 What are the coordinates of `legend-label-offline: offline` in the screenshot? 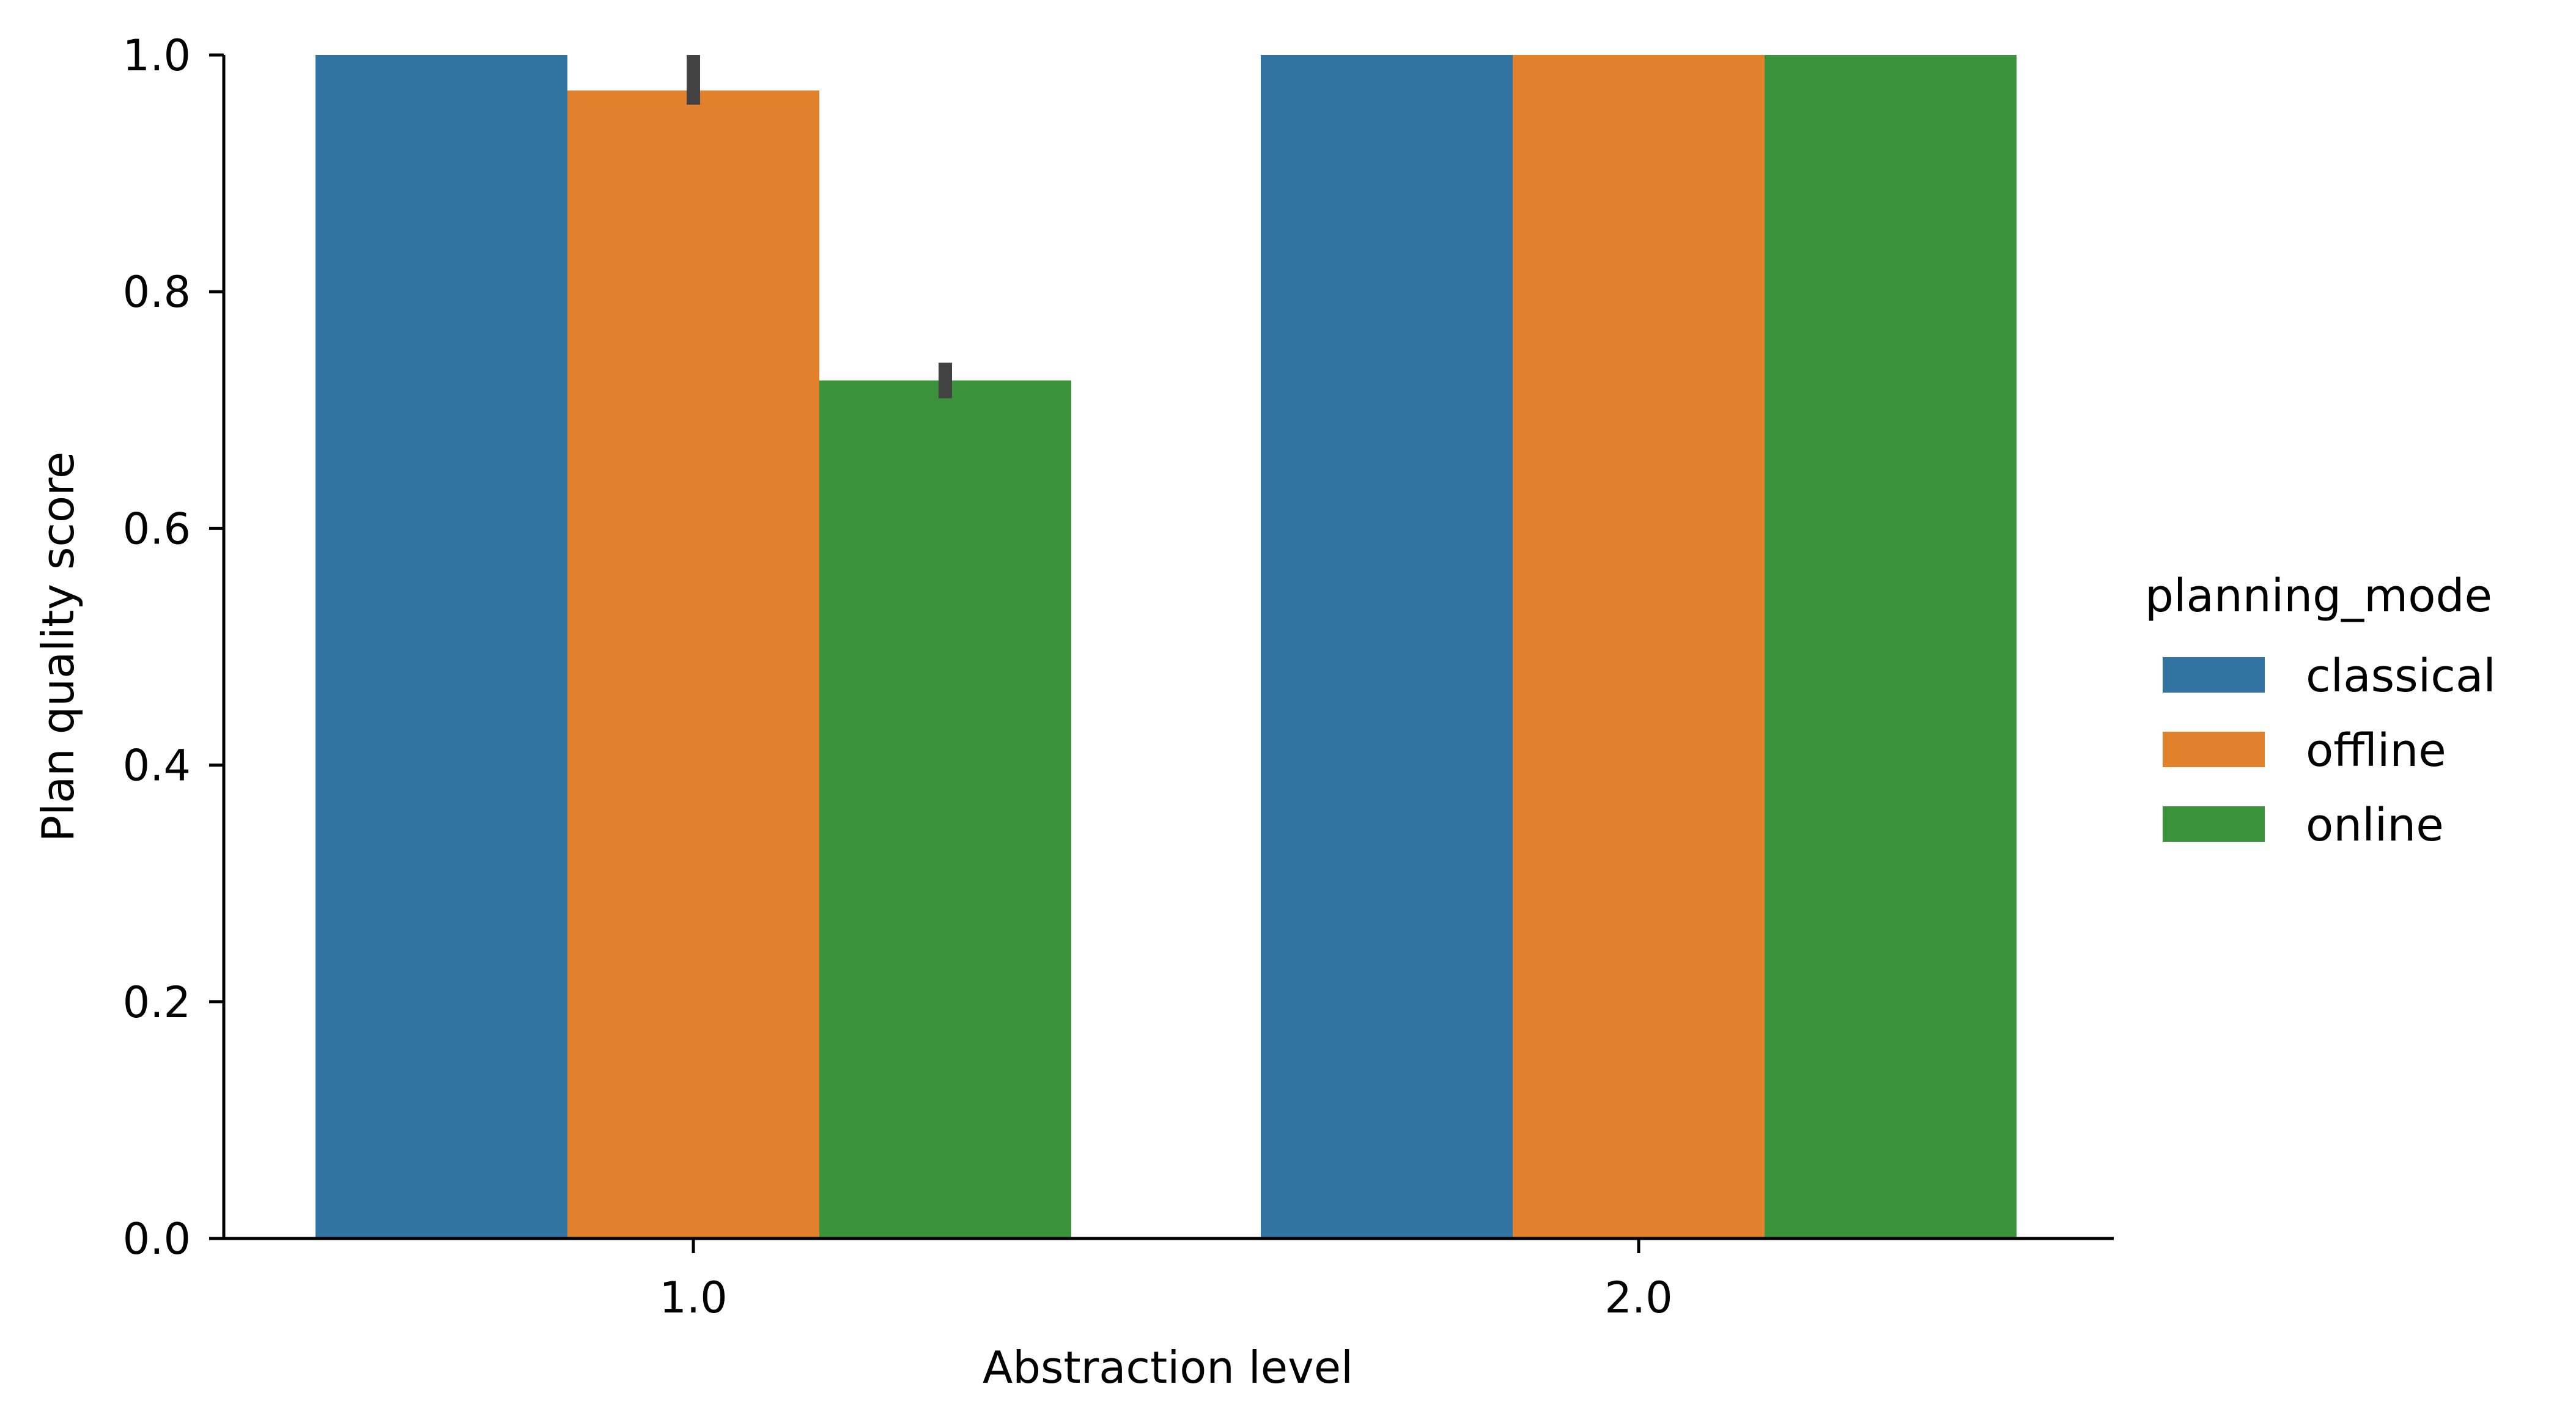 It's located at (2376, 750).